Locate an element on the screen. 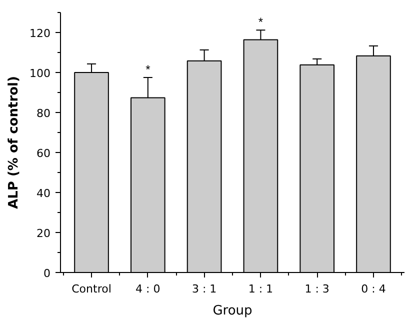  x-tick-label: 1 : 3 is located at coordinates (317, 289).